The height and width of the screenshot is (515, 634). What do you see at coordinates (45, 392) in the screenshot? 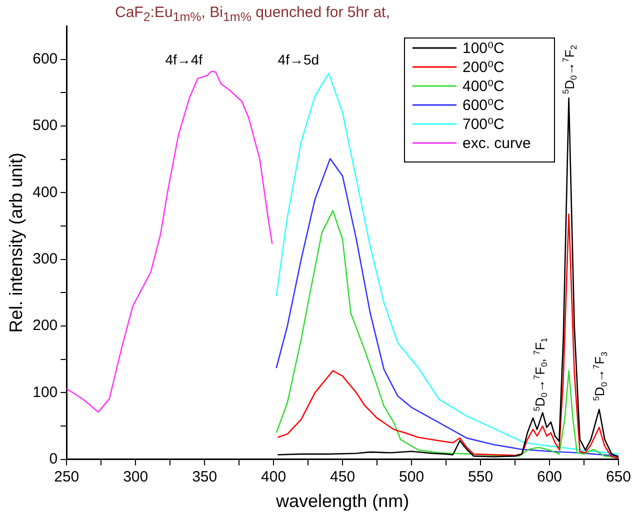
I see `y-tick-label: 100` at bounding box center [45, 392].